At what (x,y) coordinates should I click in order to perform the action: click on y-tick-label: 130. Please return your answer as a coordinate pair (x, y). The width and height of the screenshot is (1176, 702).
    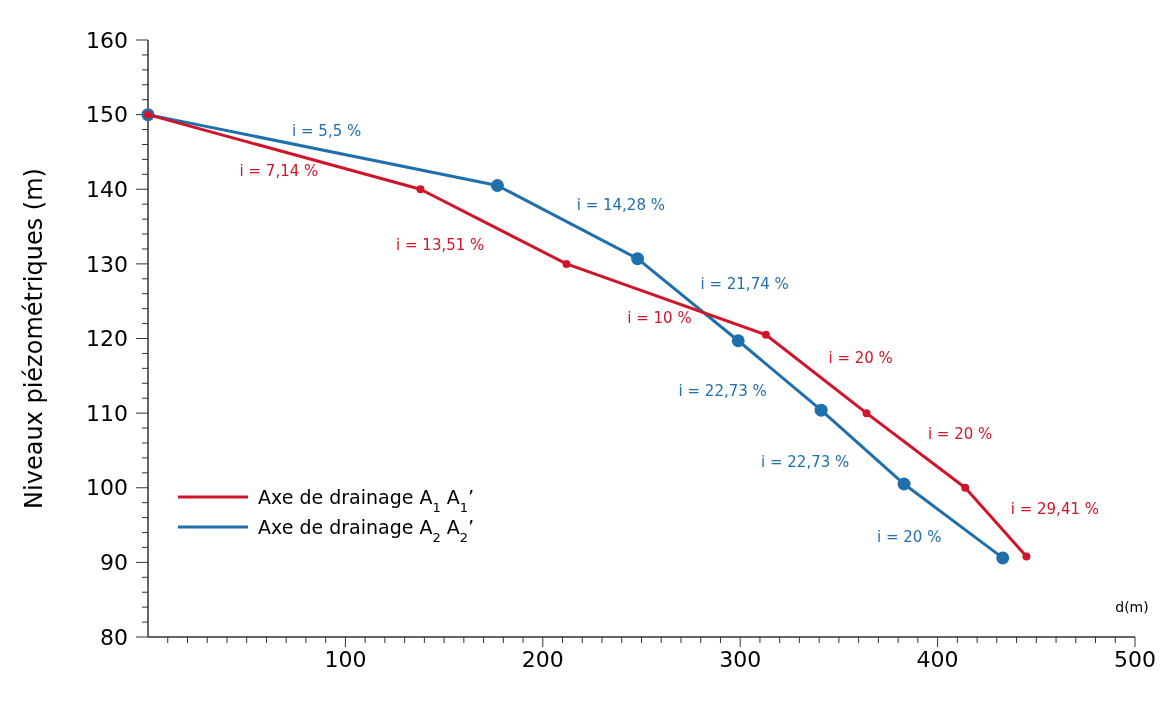
    Looking at the image, I should click on (107, 264).